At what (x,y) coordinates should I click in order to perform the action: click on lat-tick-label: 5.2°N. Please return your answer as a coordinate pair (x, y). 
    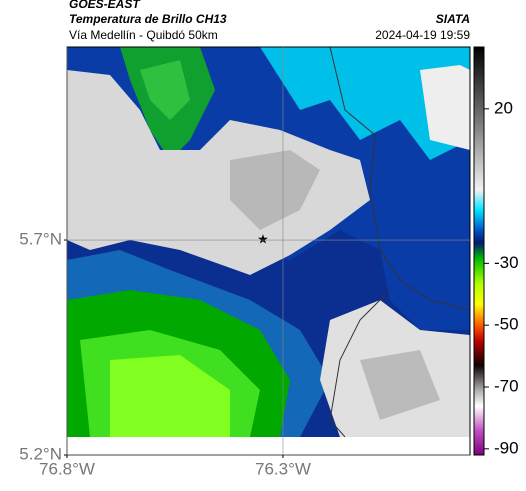
    Looking at the image, I should click on (40, 453).